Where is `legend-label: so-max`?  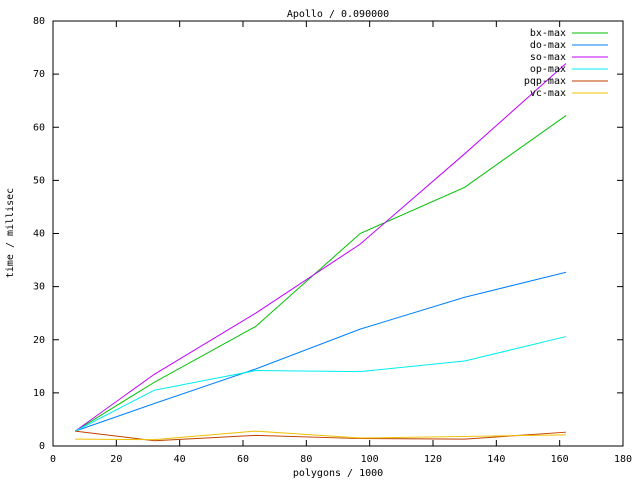 legend-label: so-max is located at coordinates (548, 57).